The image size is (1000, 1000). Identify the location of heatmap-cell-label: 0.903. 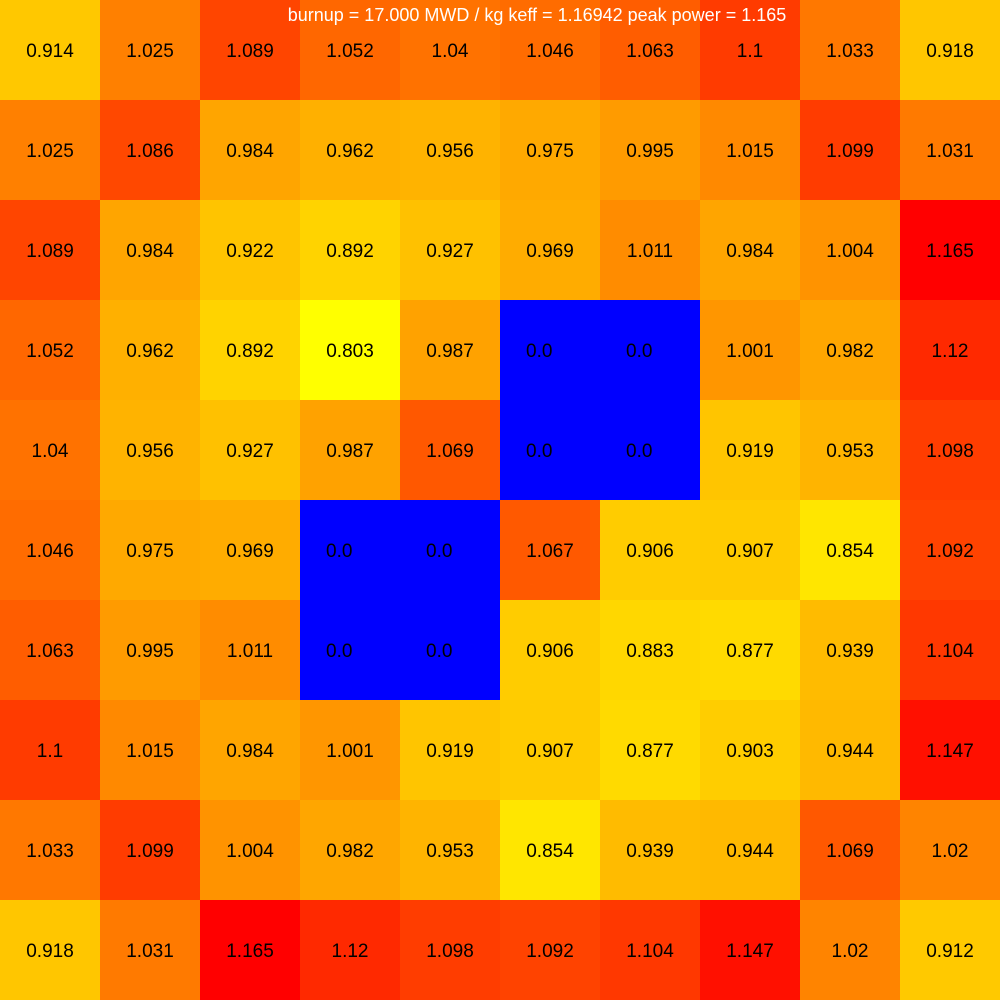
(750, 751).